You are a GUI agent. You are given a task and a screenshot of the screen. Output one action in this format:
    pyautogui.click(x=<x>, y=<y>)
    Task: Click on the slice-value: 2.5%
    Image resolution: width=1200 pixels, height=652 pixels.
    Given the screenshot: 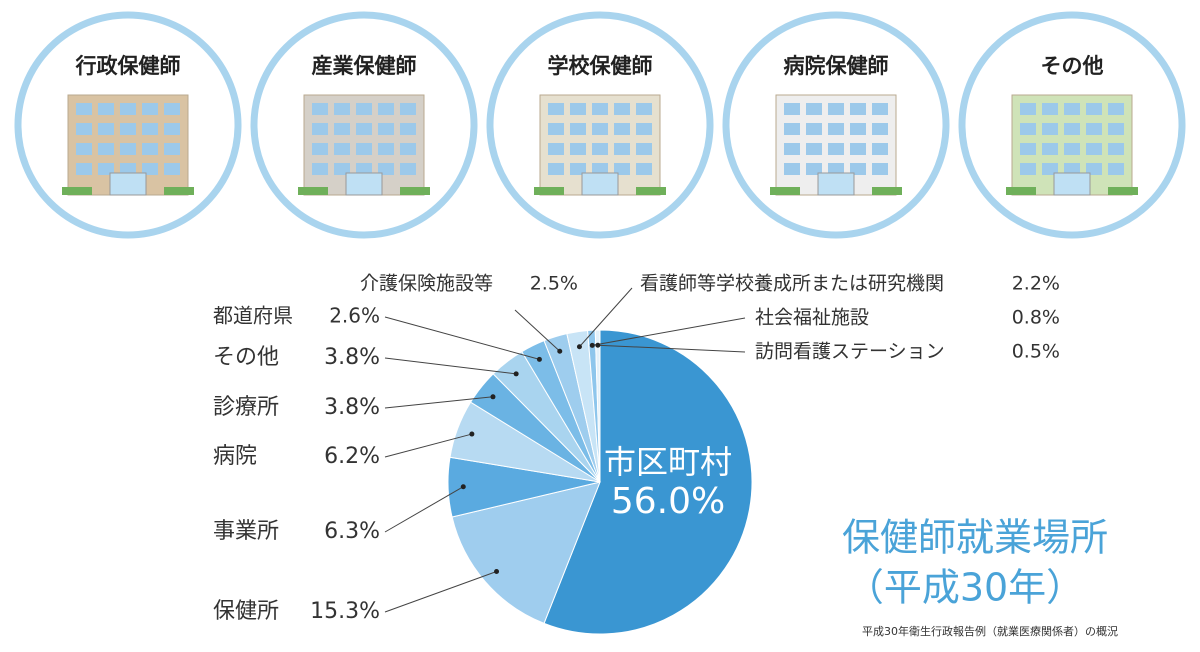 What is the action you would take?
    pyautogui.click(x=554, y=284)
    